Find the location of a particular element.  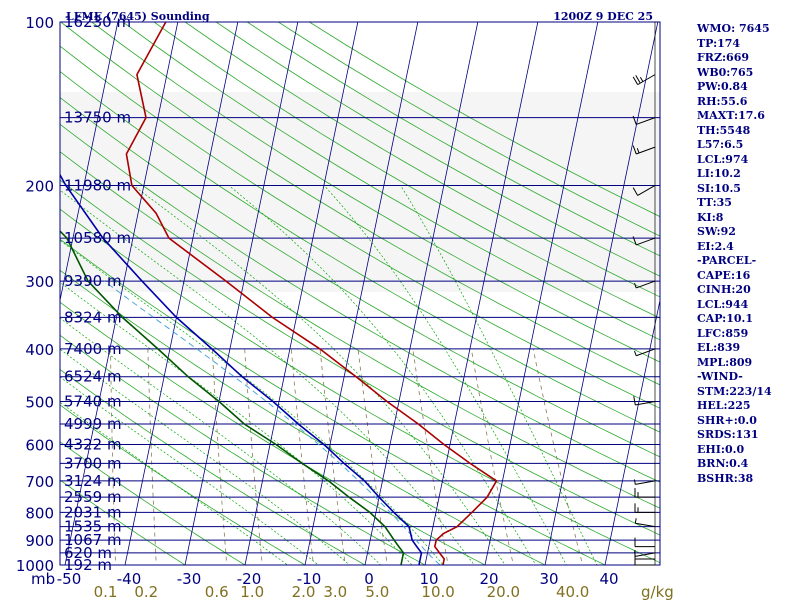

mixing-ratio-label: 40.0 is located at coordinates (572, 591).